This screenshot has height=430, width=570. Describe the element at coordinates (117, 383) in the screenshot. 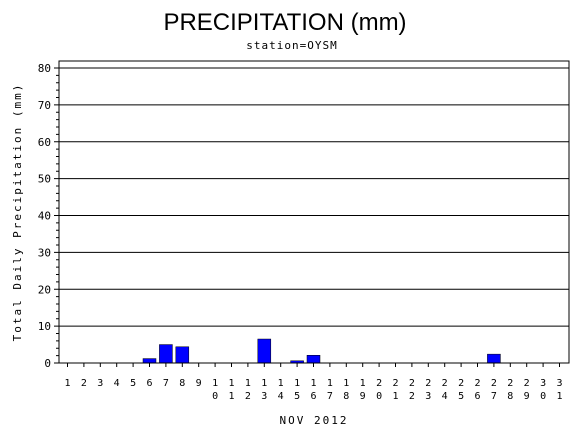

I see `x-tick-label: 4` at that location.